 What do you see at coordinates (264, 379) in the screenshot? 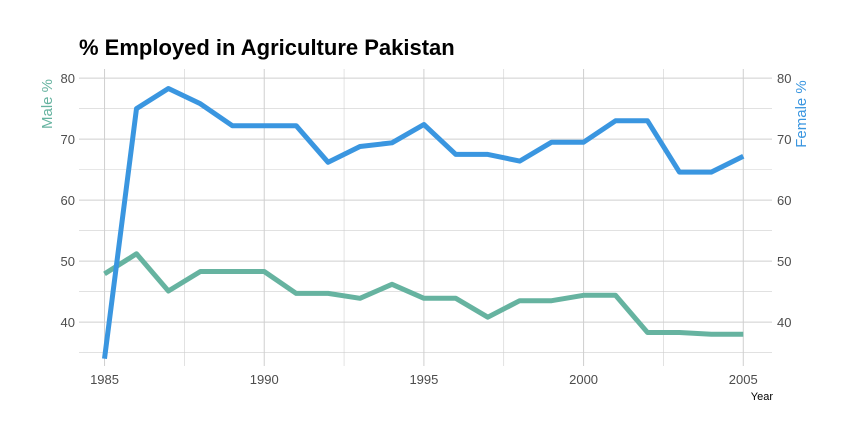
I see `x-tick-label: 1990` at bounding box center [264, 379].